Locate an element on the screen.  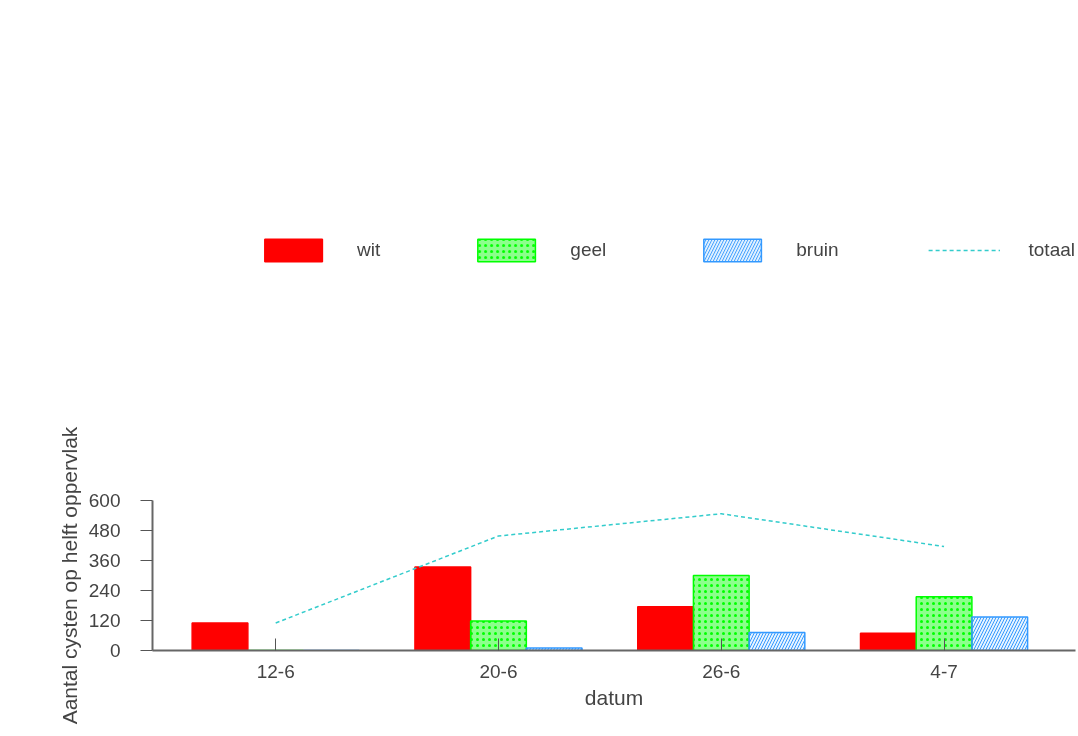
x-tick-label: 20-6 is located at coordinates (498, 671).